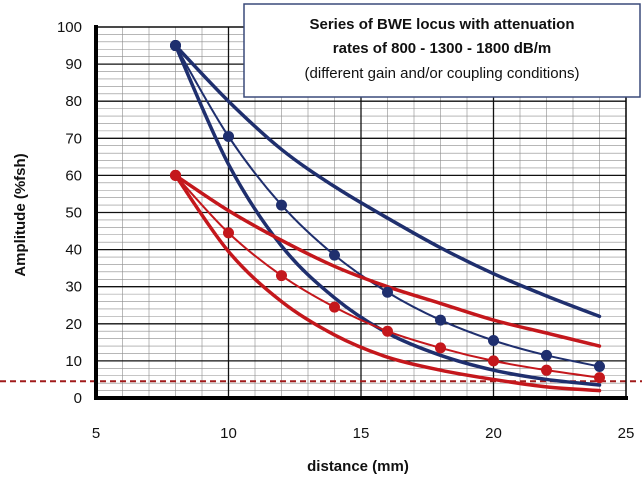 Image resolution: width=642 pixels, height=481 pixels. Describe the element at coordinates (73, 175) in the screenshot. I see `y-tick-label: 60` at that location.